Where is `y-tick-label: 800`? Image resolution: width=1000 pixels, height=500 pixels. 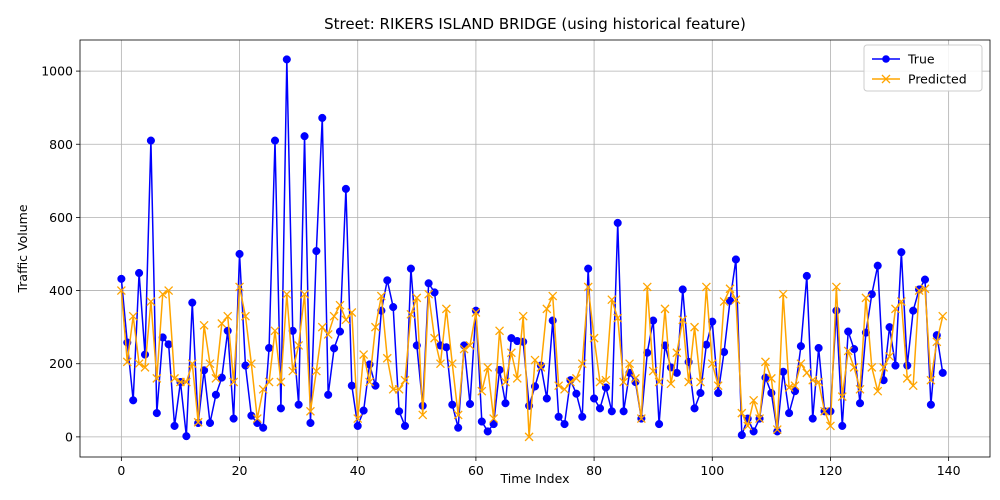 y-tick-label: 800 is located at coordinates (61, 144).